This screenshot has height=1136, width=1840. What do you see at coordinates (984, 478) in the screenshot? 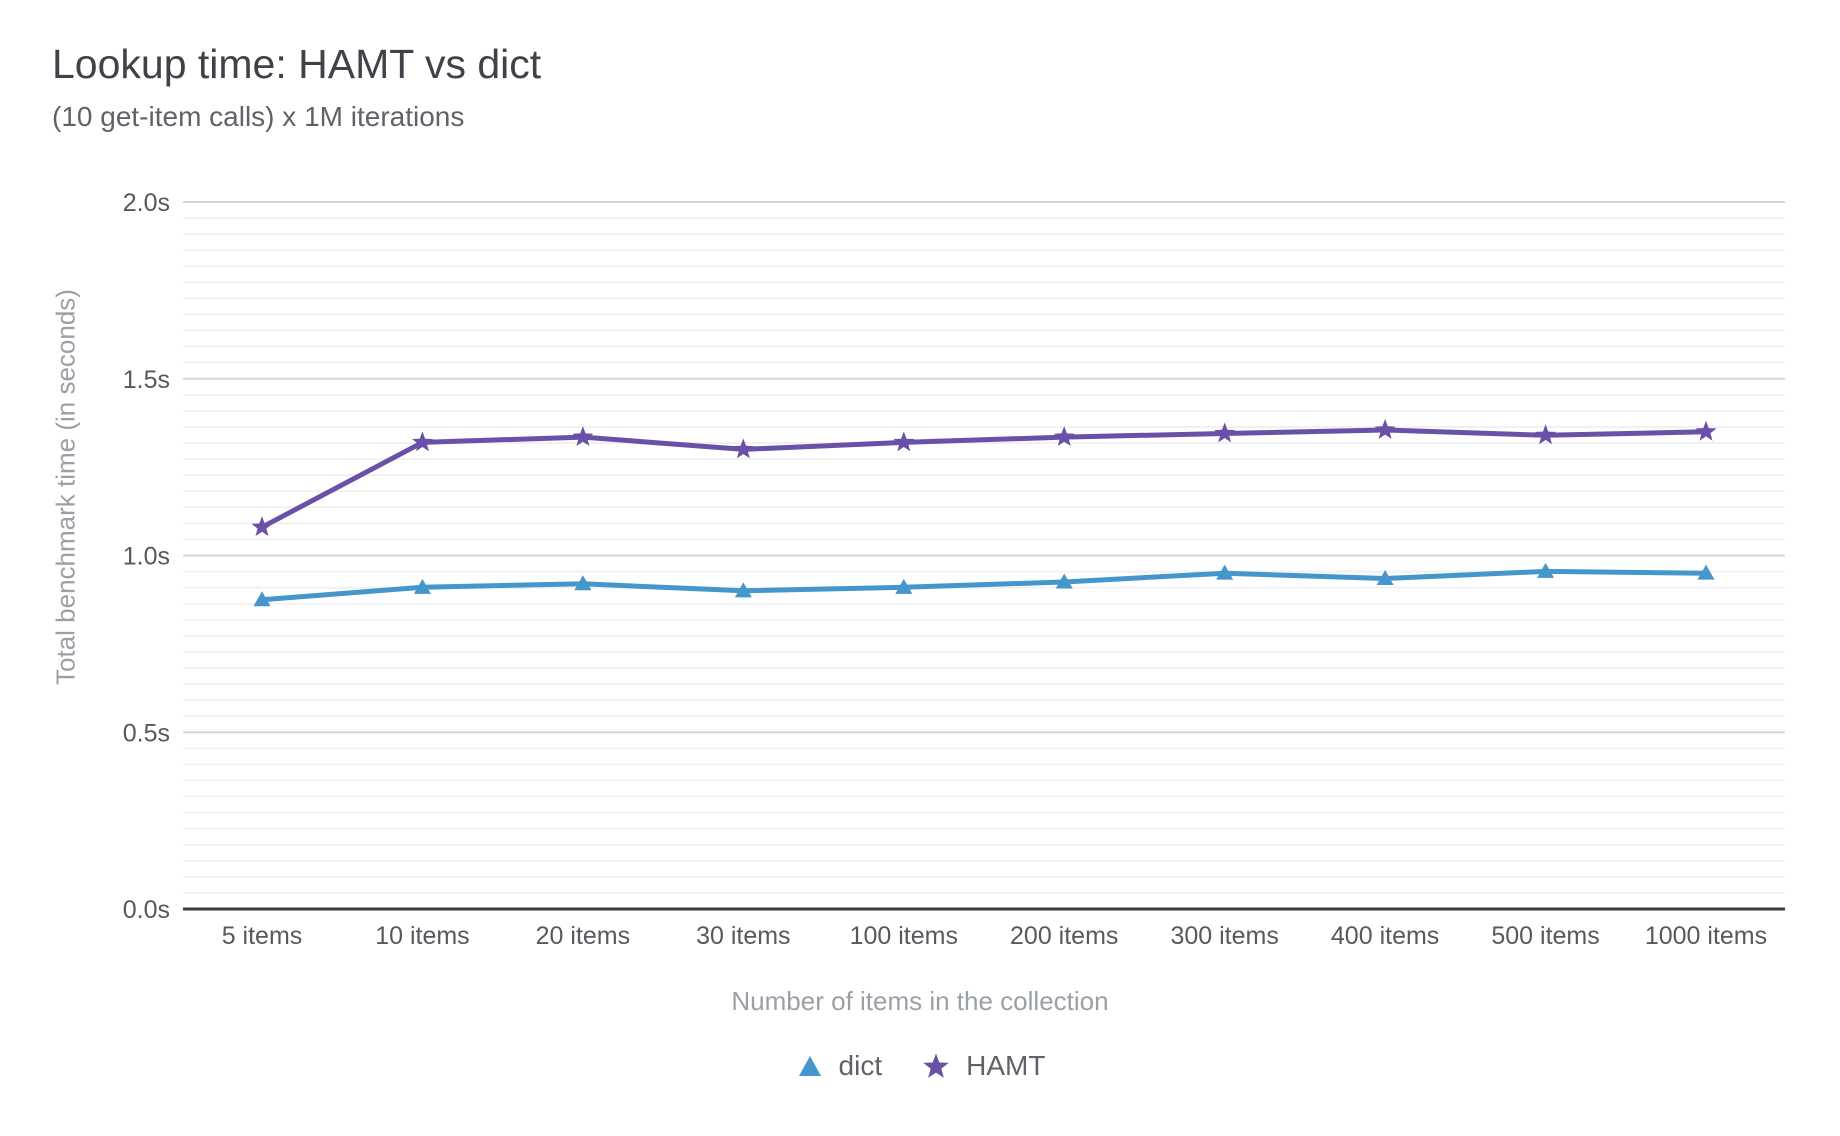
I see `hamt-series-line` at bounding box center [984, 478].